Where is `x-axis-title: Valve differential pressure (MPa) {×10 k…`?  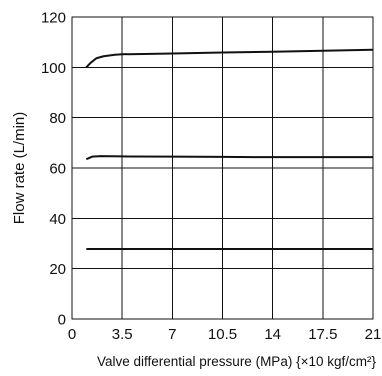 x-axis-title: Valve differential pressure (MPa) {×10 k… is located at coordinates (236, 361).